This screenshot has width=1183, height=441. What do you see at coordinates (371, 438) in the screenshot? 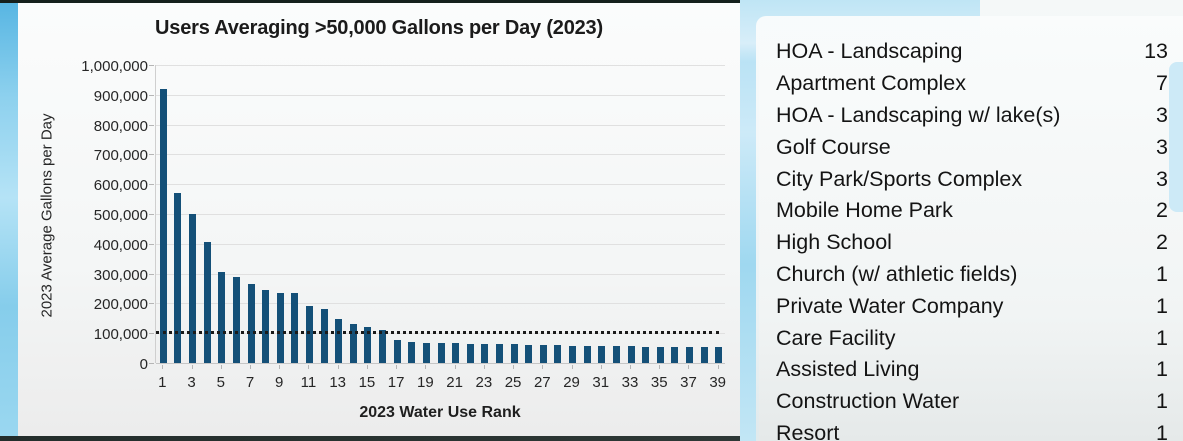
I see `slide-bottom-edge` at bounding box center [371, 438].